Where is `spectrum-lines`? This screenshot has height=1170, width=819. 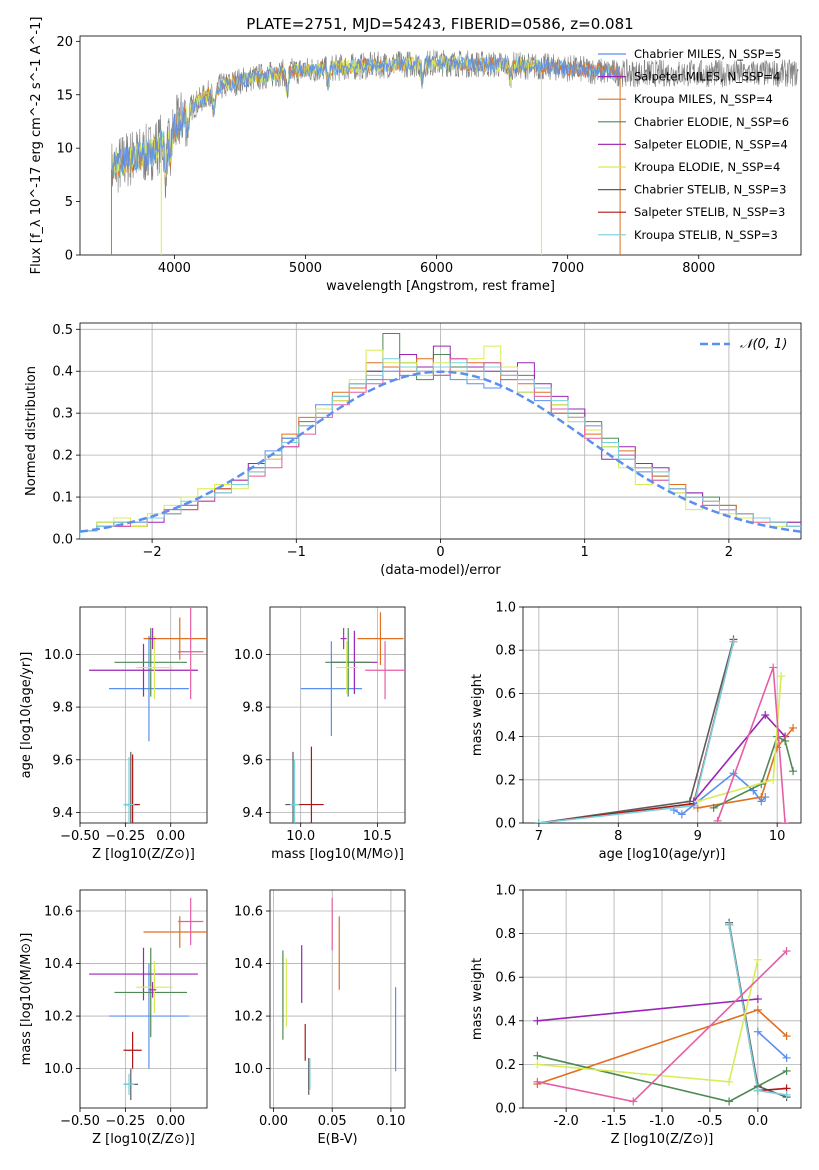
spectrum-lines is located at coordinates (454, 152).